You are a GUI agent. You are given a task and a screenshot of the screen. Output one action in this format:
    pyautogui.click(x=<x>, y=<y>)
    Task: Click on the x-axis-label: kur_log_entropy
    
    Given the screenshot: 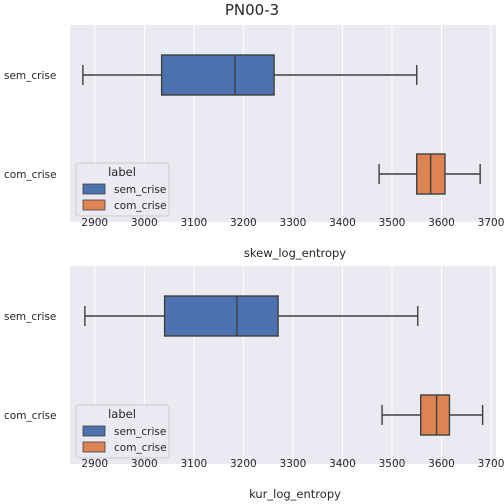 What is the action you would take?
    pyautogui.click(x=295, y=494)
    